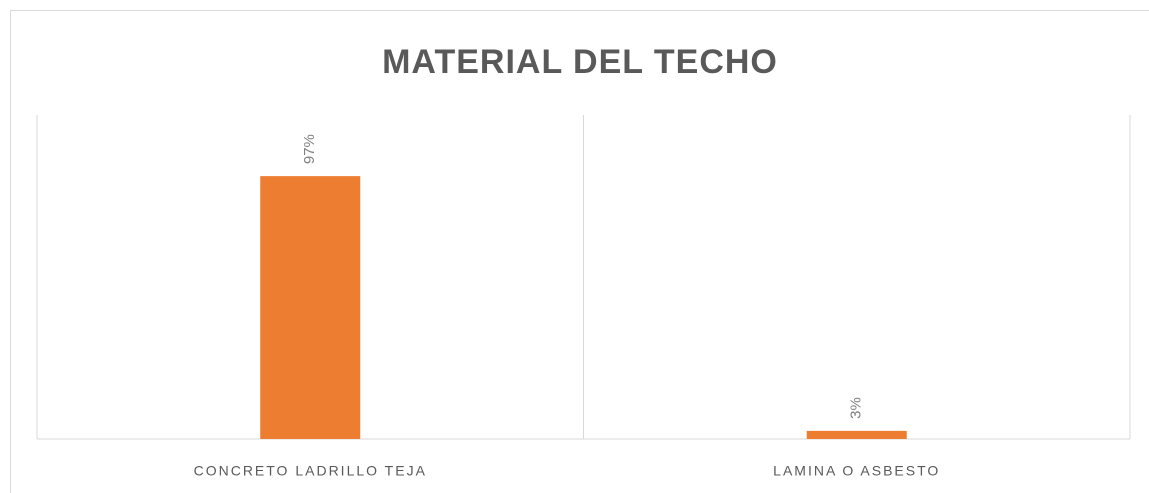 The height and width of the screenshot is (493, 1149). What do you see at coordinates (309, 149) in the screenshot?
I see `value-label: 97%` at bounding box center [309, 149].